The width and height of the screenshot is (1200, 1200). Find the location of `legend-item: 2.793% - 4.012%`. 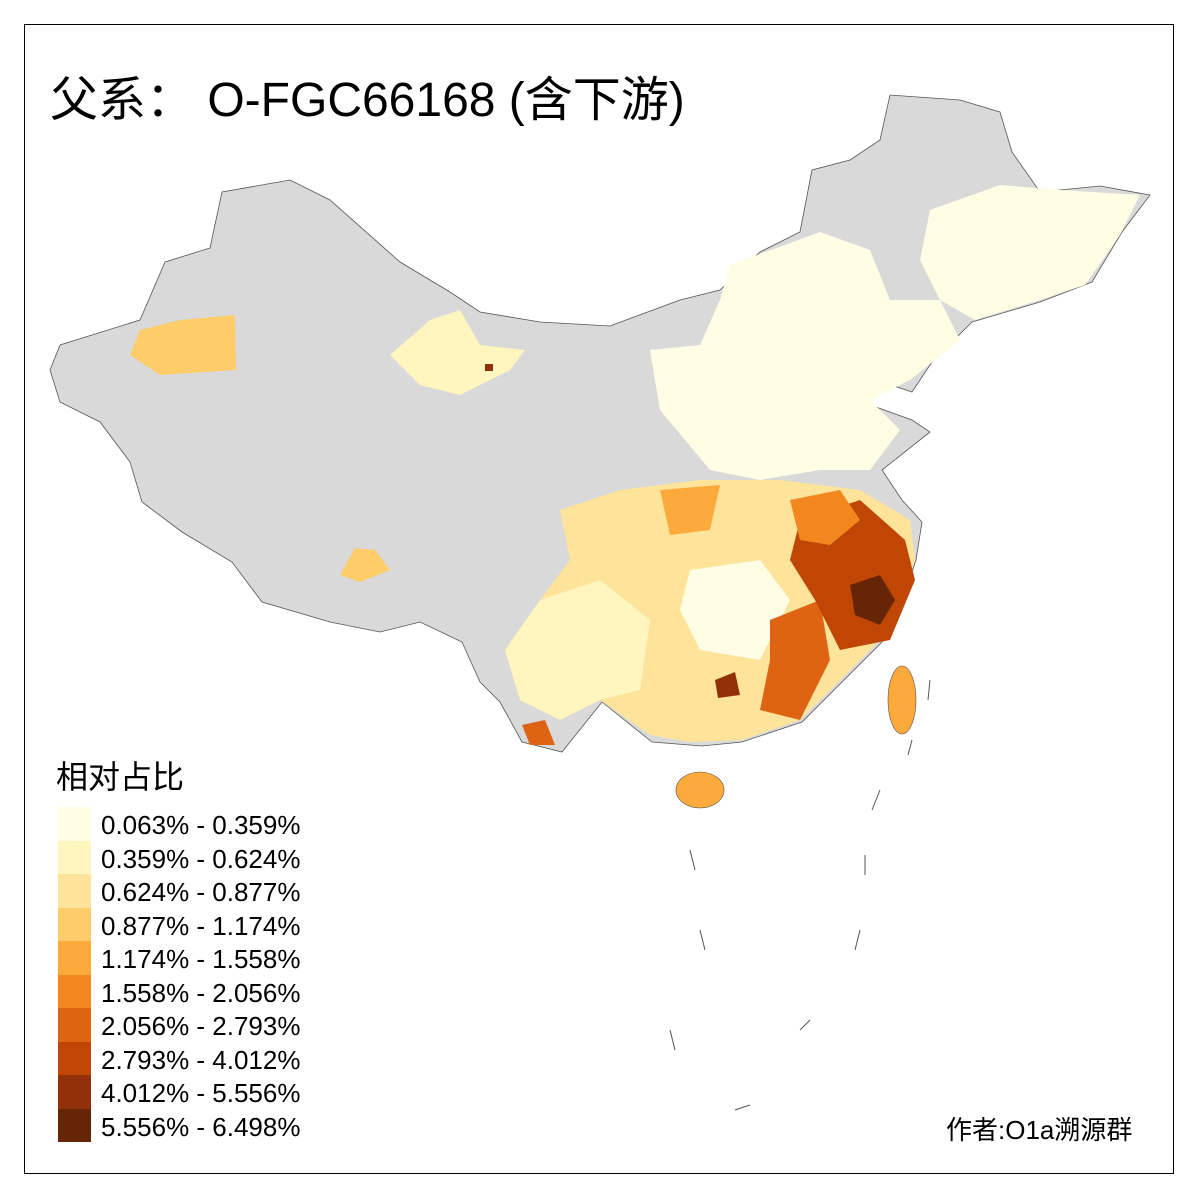

legend-item: 2.793% - 4.012% is located at coordinates (208, 1058).